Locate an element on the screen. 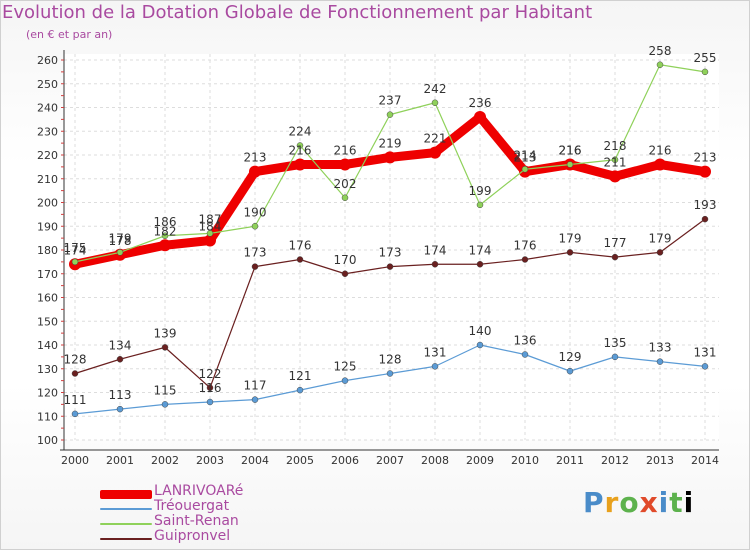 The width and height of the screenshot is (750, 550). legend-swatch-lanrivoare is located at coordinates (126, 494).